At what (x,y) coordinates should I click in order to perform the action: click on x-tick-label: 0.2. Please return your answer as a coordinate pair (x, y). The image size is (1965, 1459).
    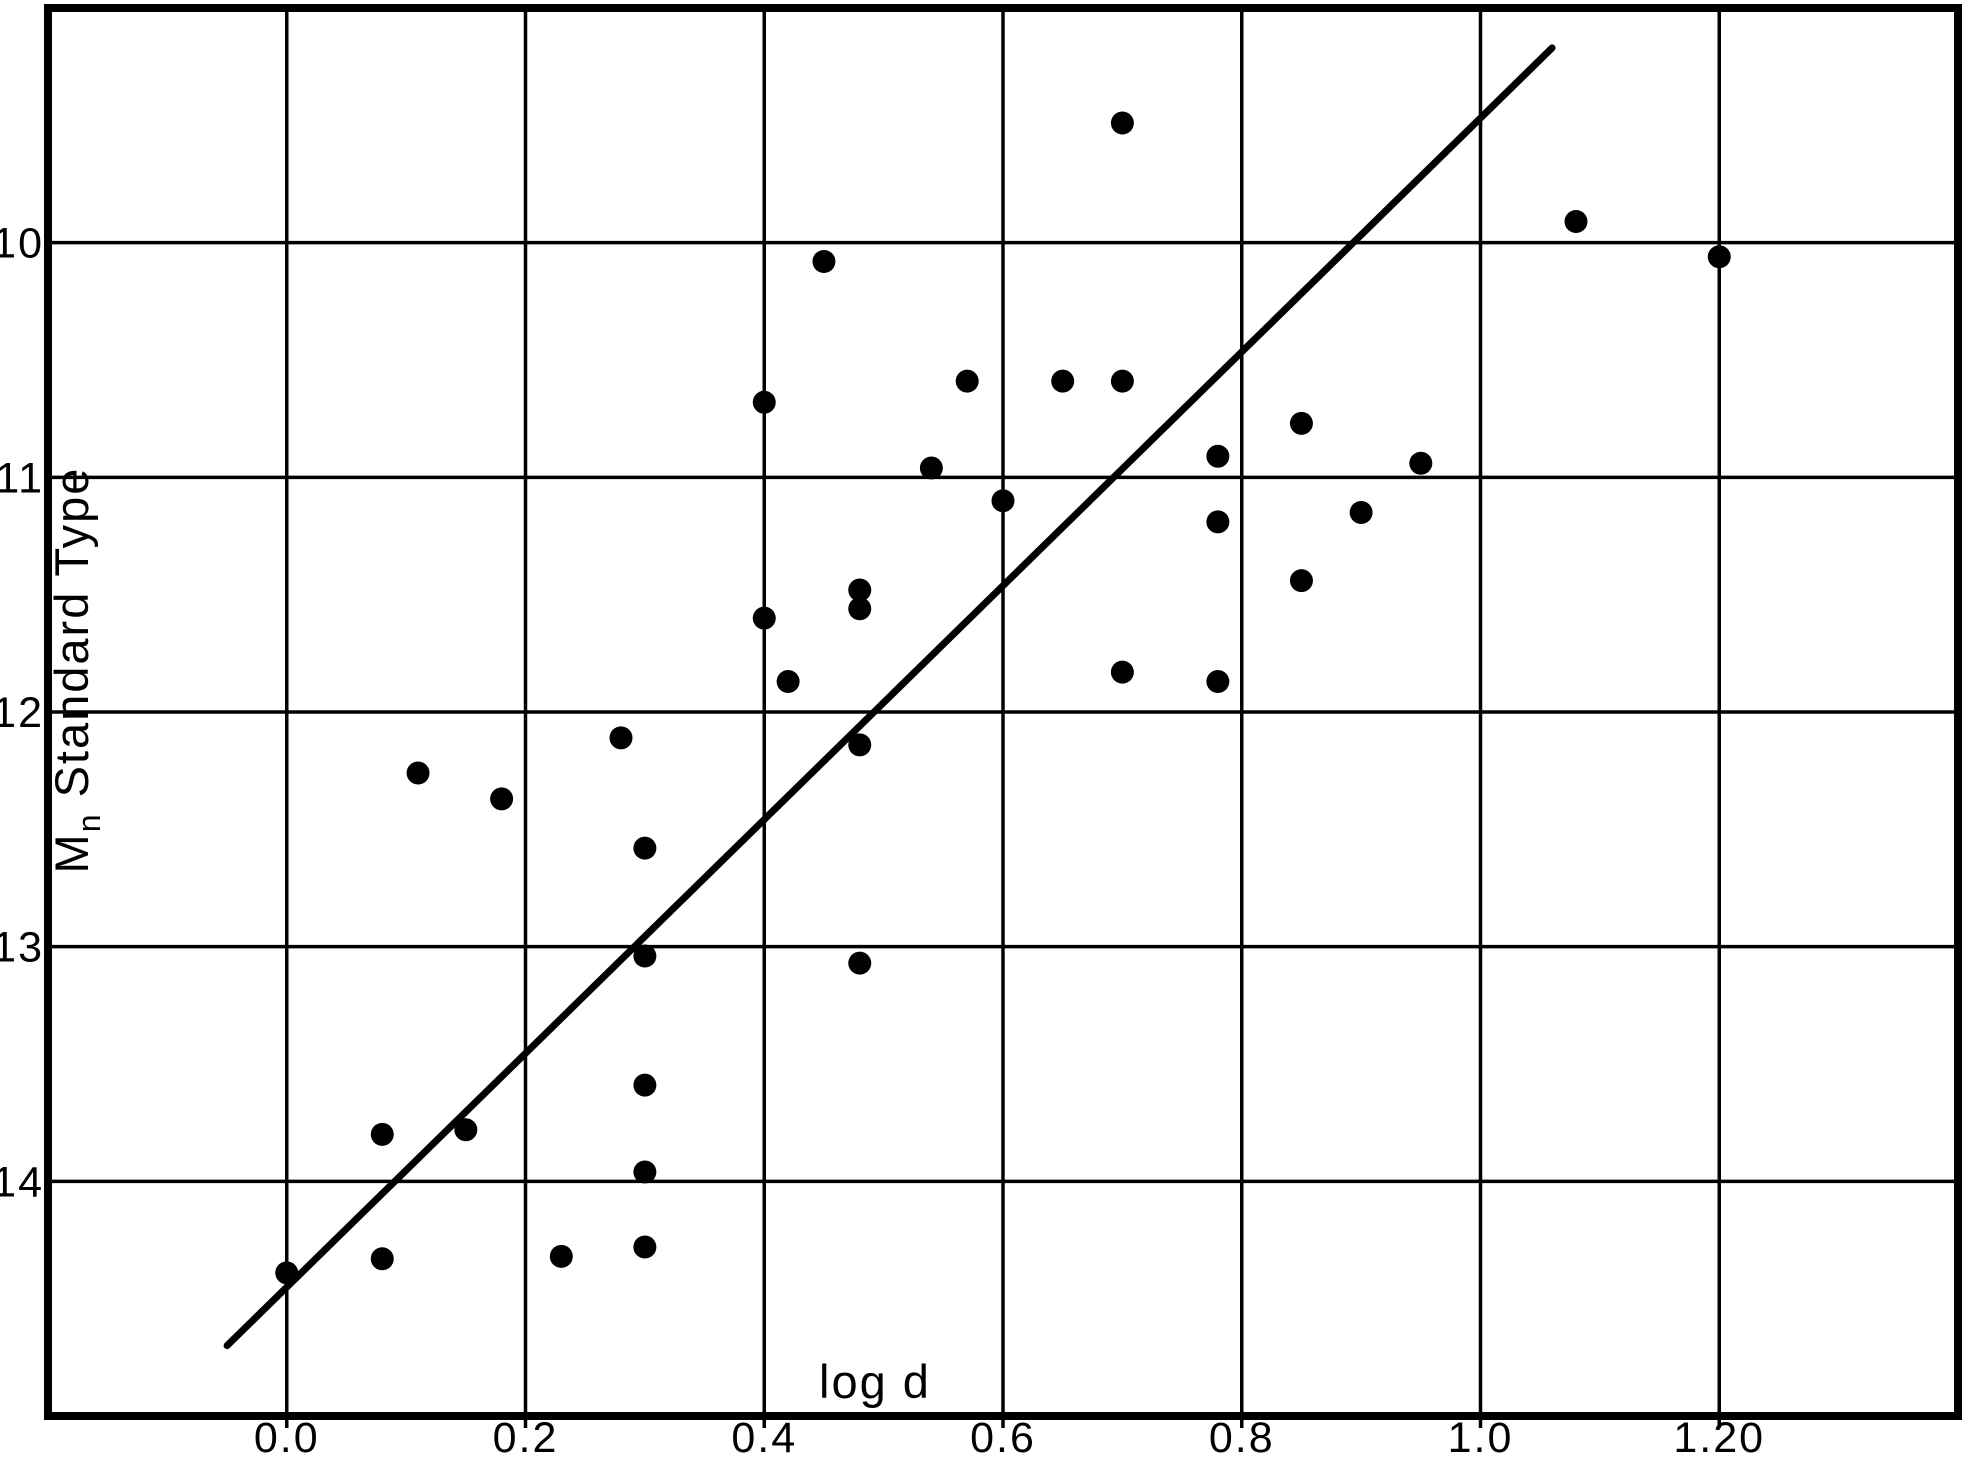
    Looking at the image, I should click on (526, 1436).